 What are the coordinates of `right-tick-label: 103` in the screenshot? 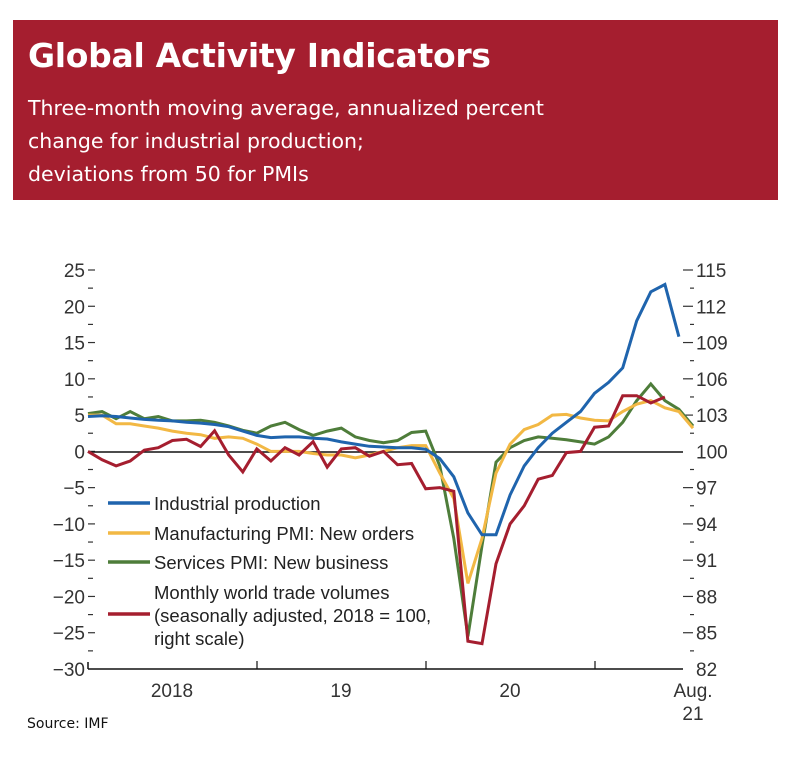 It's located at (712, 416).